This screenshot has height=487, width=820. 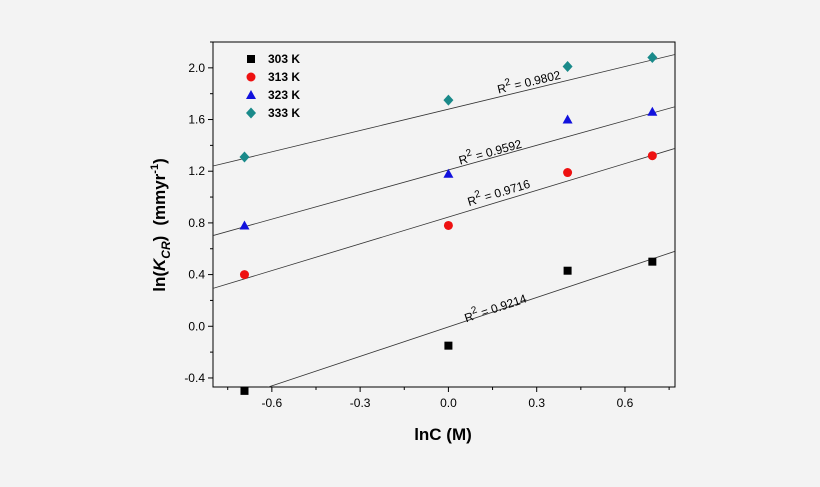 I want to click on x-axis-title: lnC (M), so click(x=443, y=434).